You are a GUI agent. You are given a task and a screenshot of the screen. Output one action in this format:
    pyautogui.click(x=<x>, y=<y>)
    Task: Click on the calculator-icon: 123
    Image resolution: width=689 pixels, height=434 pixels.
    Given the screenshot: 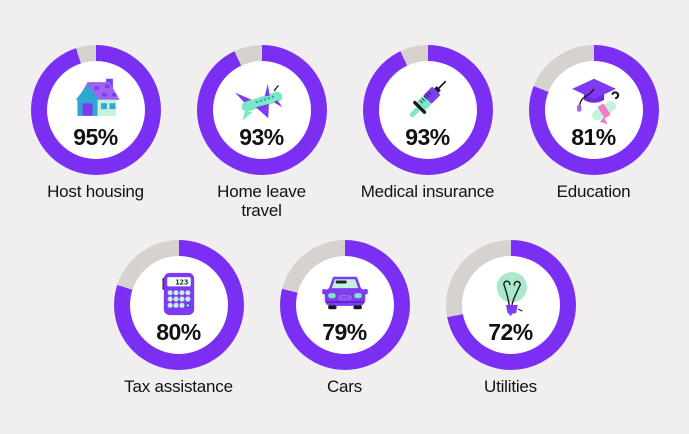 What is the action you would take?
    pyautogui.click(x=179, y=294)
    